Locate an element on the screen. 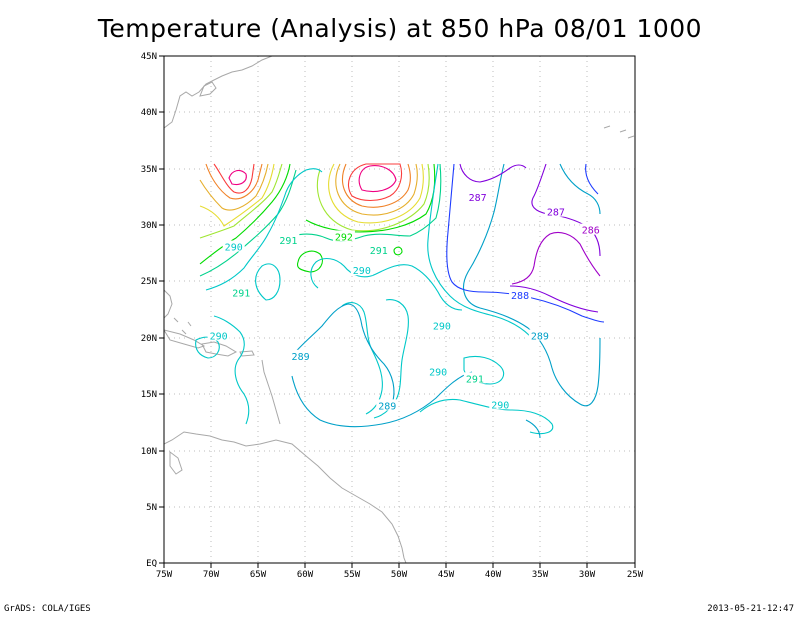 Image resolution: width=800 pixels, height=618 pixels. contour-label: 287 is located at coordinates (556, 213).